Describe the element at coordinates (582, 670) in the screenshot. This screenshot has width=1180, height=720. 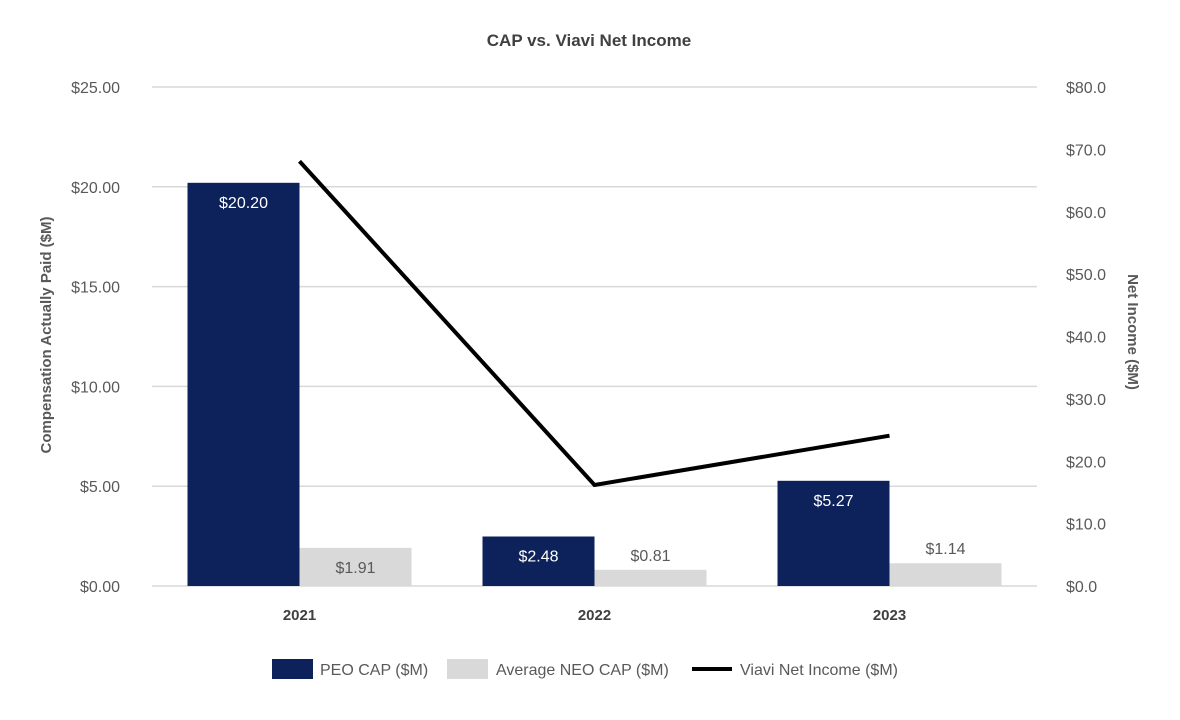
I see `legend-label: Average NEO CAP ($M)` at that location.